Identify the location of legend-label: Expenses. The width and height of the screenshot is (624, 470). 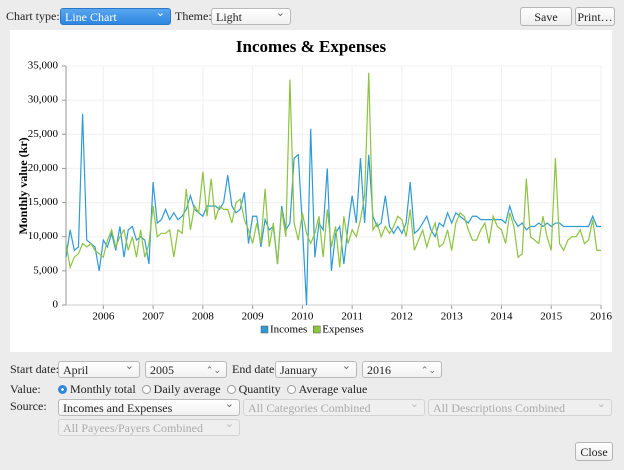
(343, 330).